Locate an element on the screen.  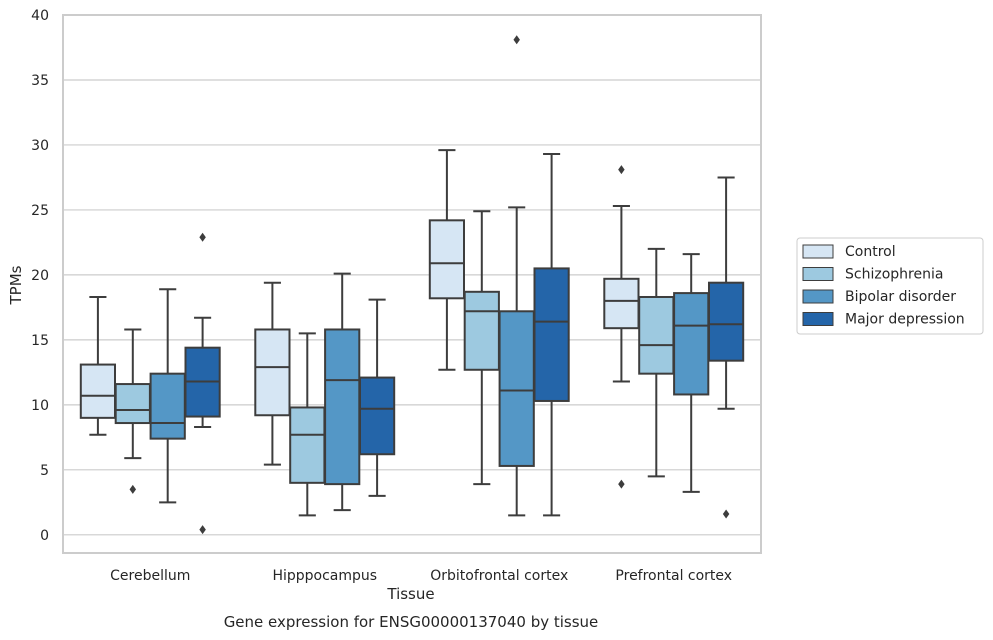
y-tick-label: 15 is located at coordinates (40, 341).